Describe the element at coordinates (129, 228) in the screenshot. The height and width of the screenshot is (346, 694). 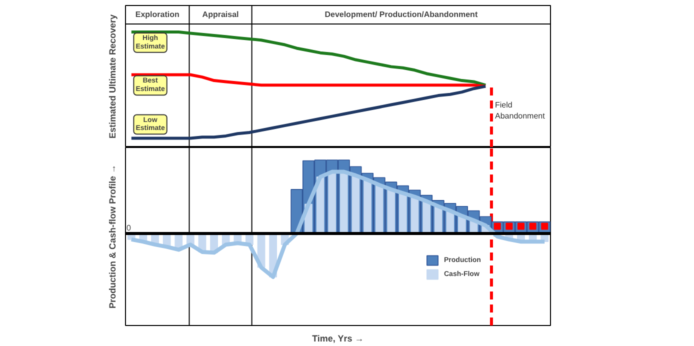
I see `annotation: 0` at that location.